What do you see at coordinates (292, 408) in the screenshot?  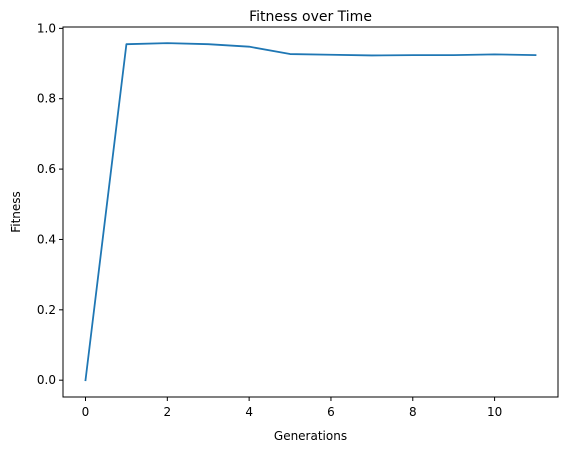 I see `x-axis: 0 2 4 6 8 10` at bounding box center [292, 408].